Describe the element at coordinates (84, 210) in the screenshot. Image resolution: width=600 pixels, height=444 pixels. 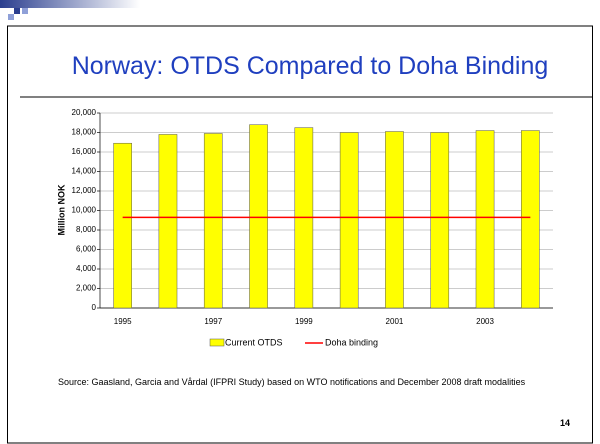
I see `y-tick-label: 10,000` at that location.